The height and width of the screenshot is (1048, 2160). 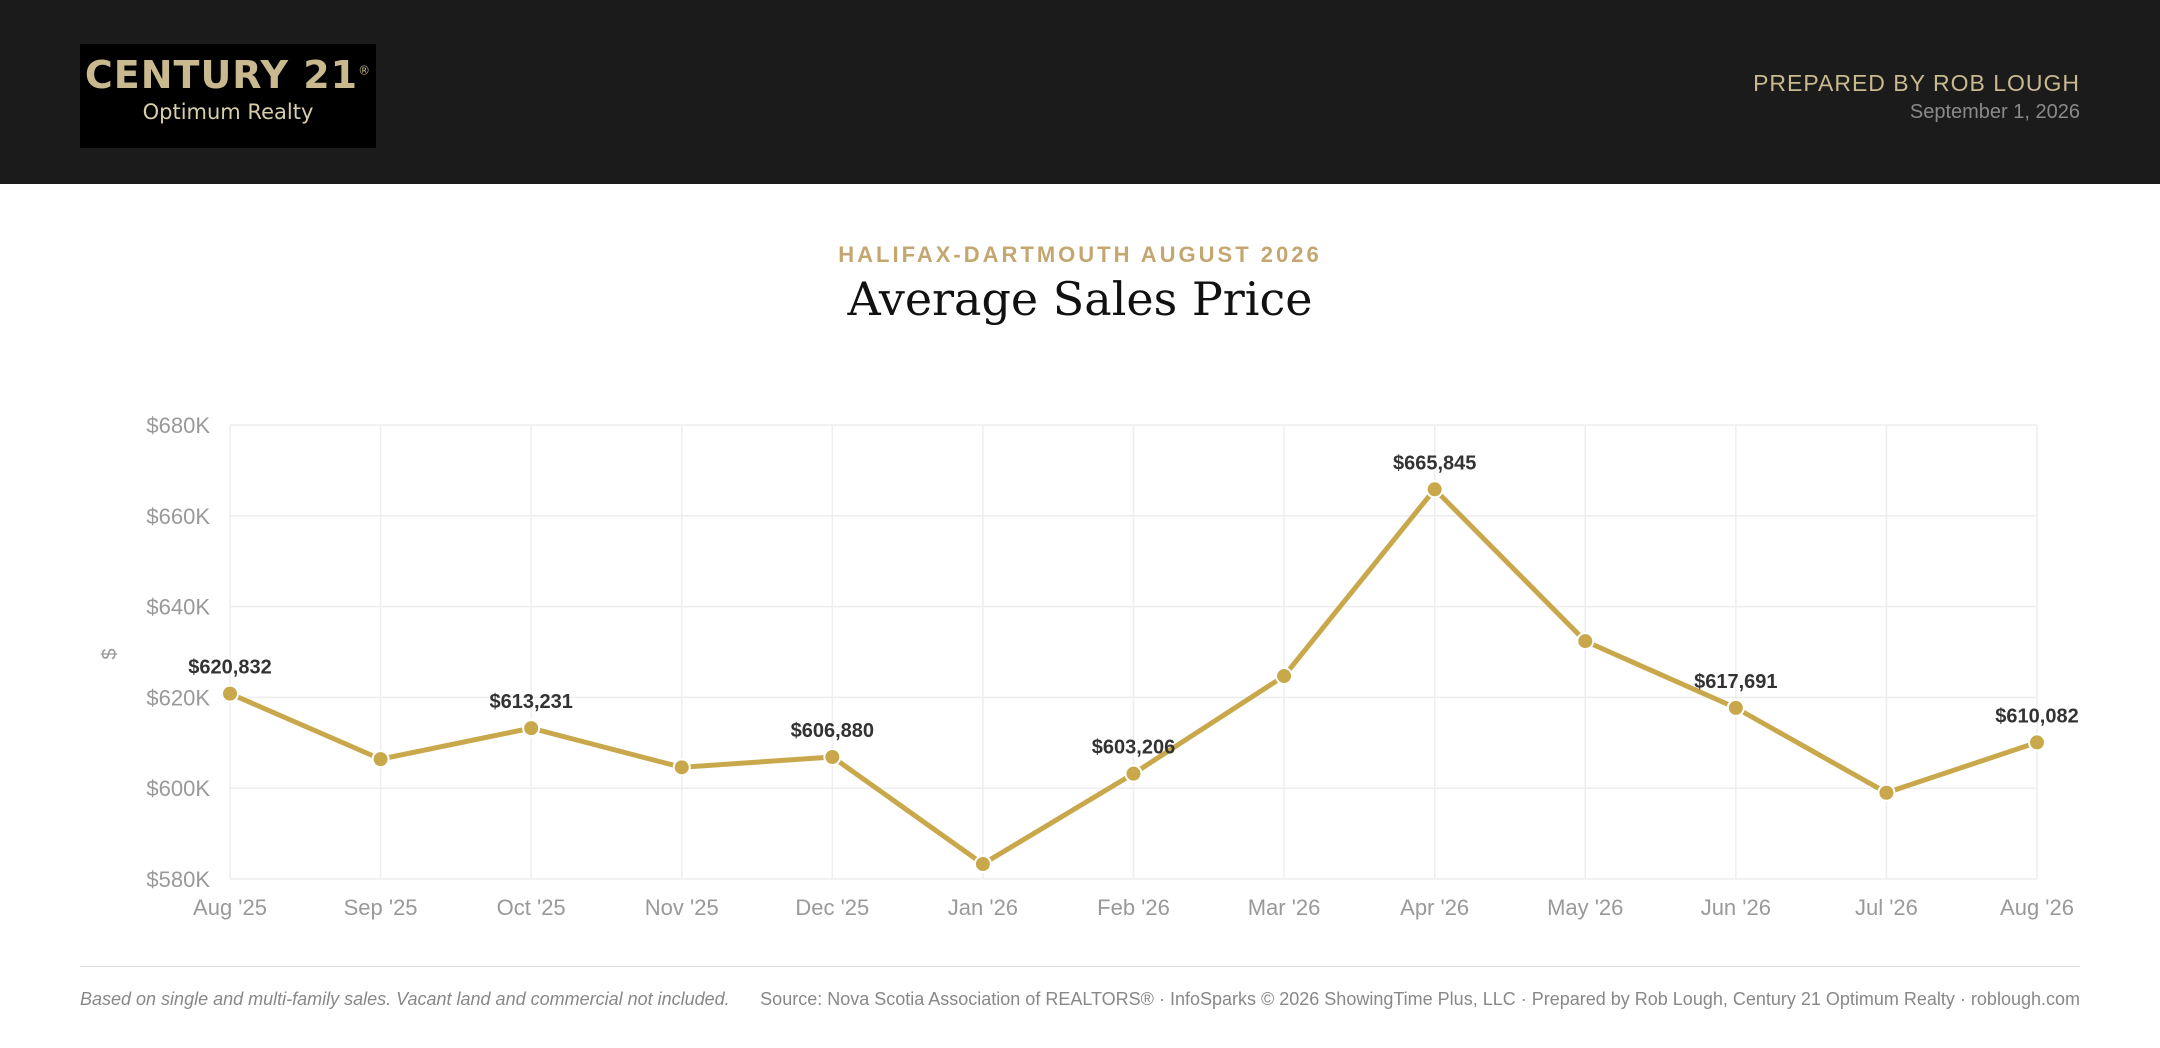 I want to click on x-tick-label: Jan '26, so click(x=983, y=907).